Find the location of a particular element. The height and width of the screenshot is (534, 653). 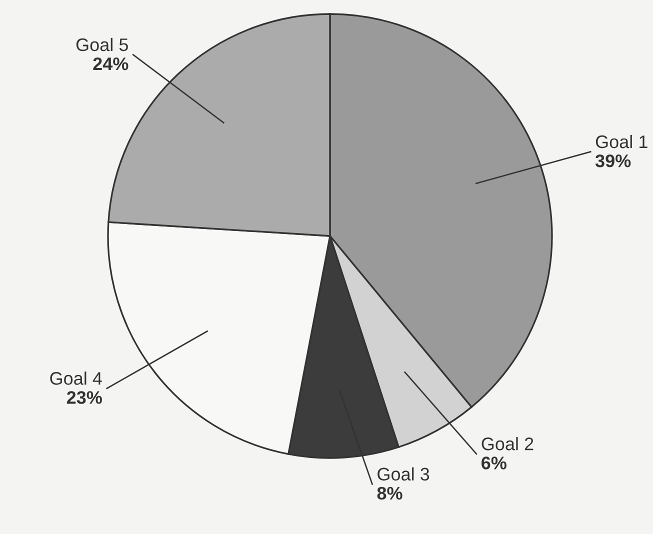

slice-label: Goal 5 is located at coordinates (102, 45).